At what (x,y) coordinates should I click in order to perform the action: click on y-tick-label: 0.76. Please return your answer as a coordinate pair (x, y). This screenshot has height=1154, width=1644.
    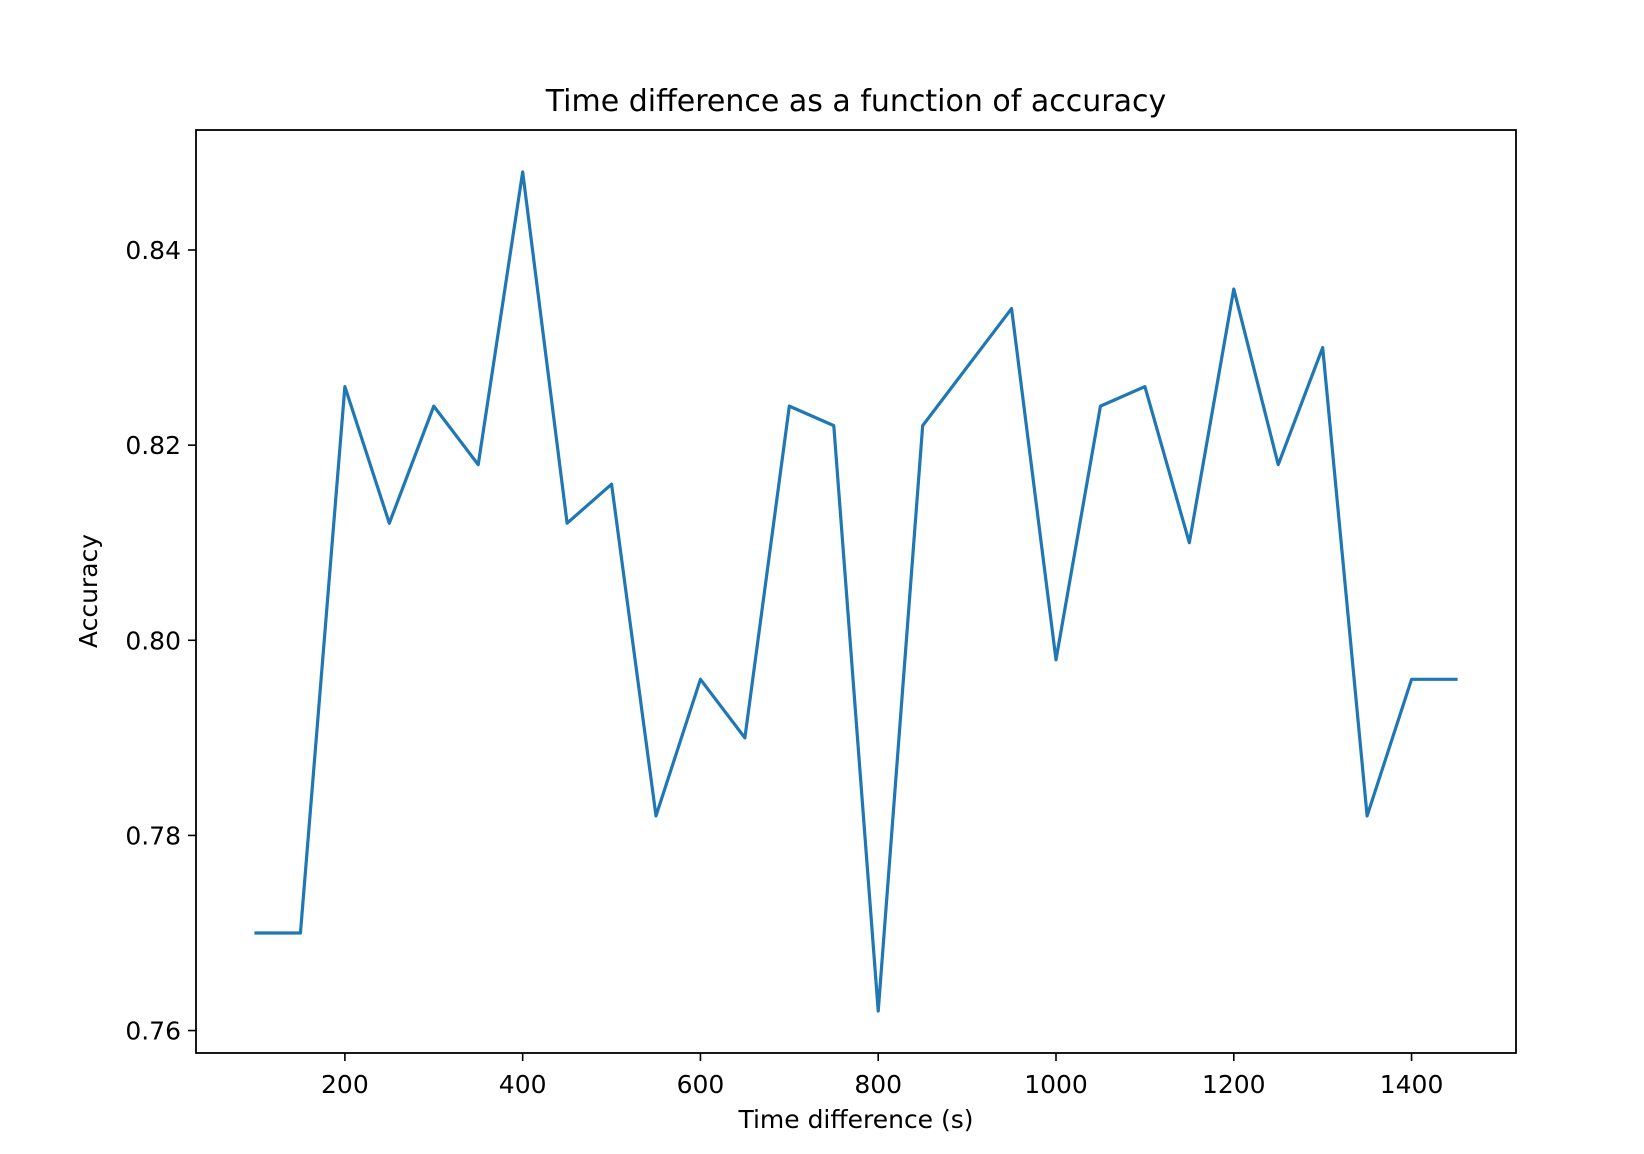
    Looking at the image, I should click on (153, 1031).